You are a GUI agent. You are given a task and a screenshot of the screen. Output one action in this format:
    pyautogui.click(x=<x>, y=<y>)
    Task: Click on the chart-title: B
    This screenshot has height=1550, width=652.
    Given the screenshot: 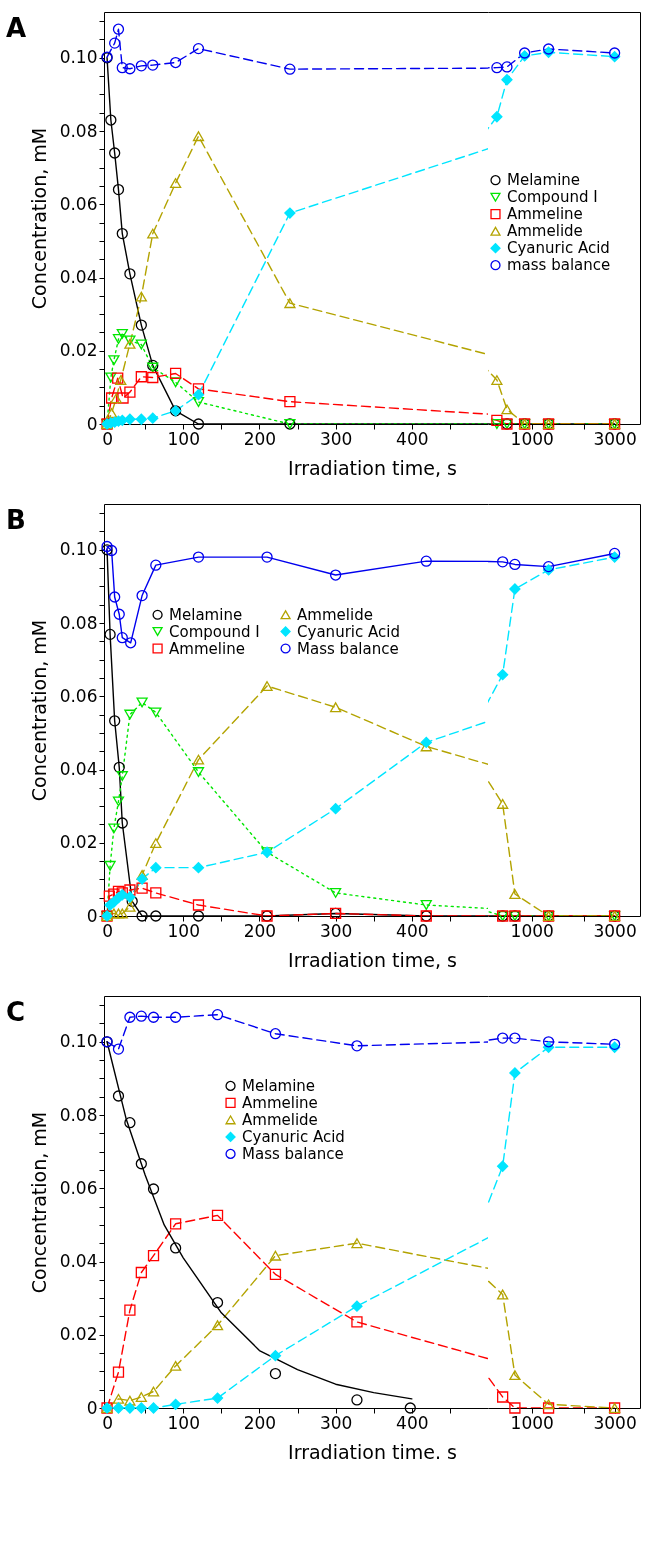 What is the action you would take?
    pyautogui.click(x=16, y=520)
    